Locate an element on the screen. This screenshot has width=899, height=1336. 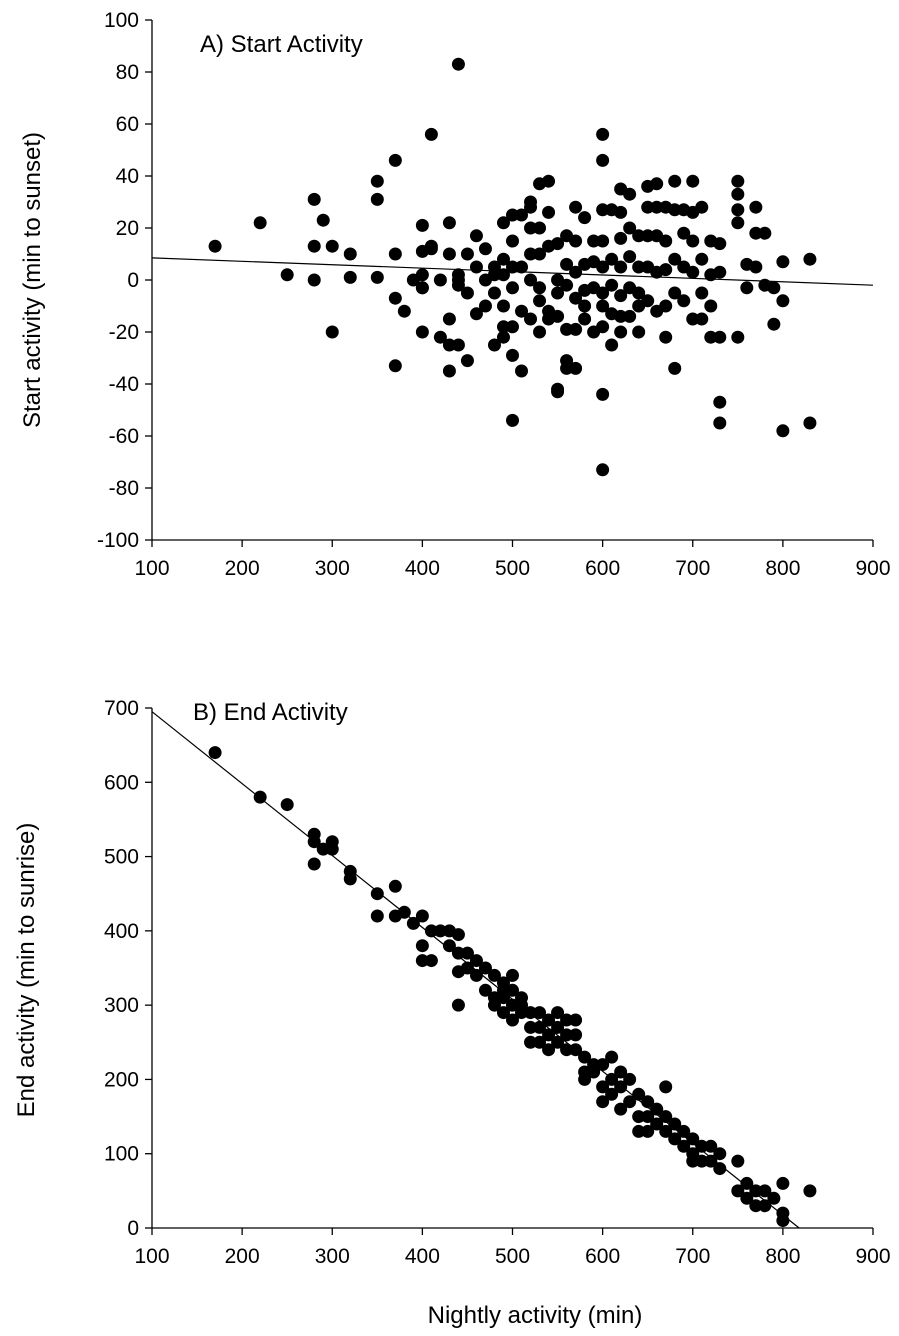
panel-b-y-tick-label: 100 is located at coordinates (121, 1154).